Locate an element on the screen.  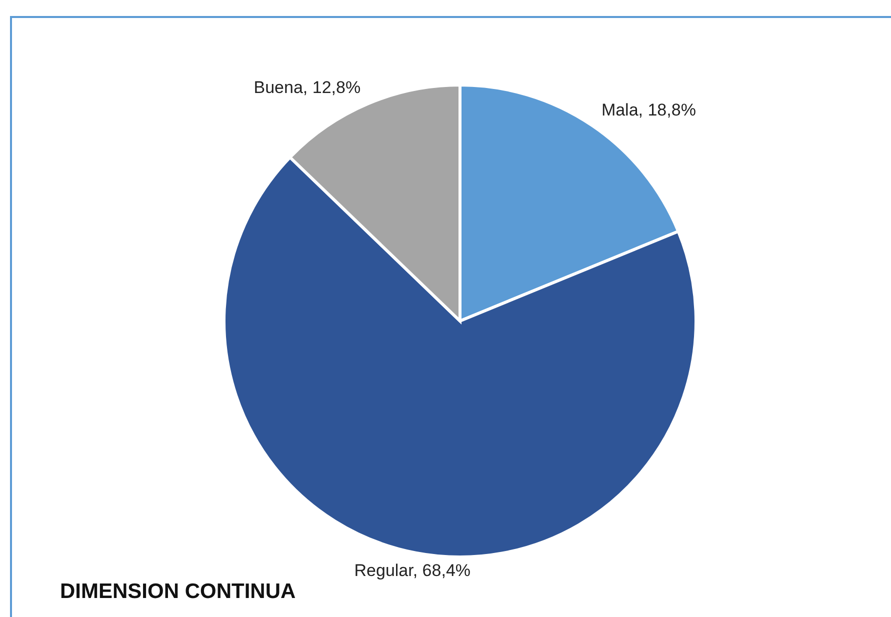
slice-label: Mala, 18,8% is located at coordinates (648, 110).